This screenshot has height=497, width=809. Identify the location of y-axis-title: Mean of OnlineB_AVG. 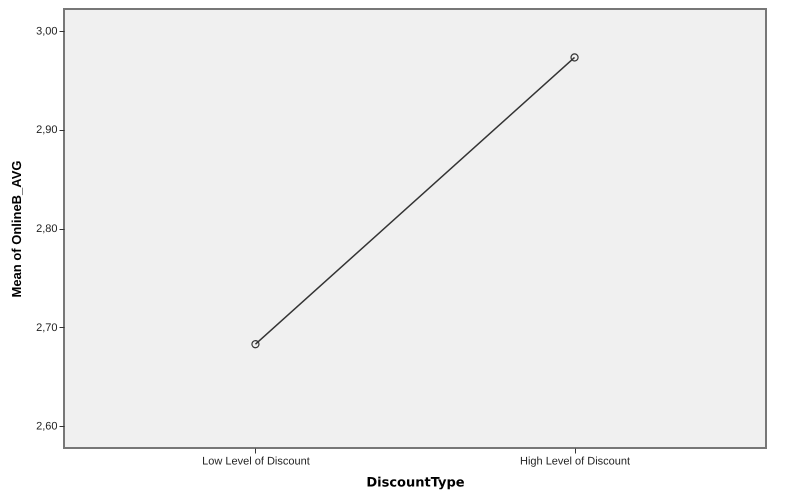
(16, 229).